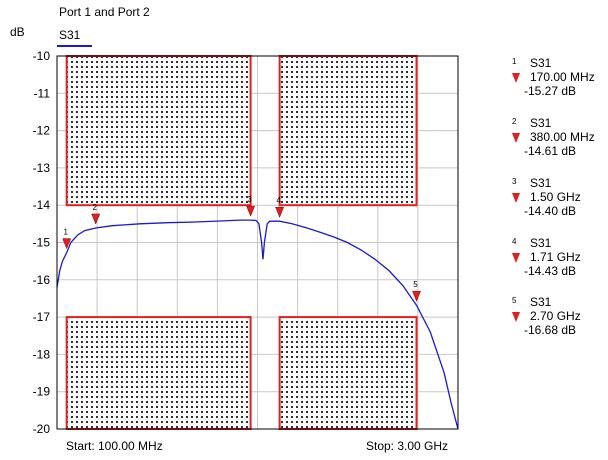  What do you see at coordinates (17, 32) in the screenshot?
I see `y-axis-unit: dB` at bounding box center [17, 32].